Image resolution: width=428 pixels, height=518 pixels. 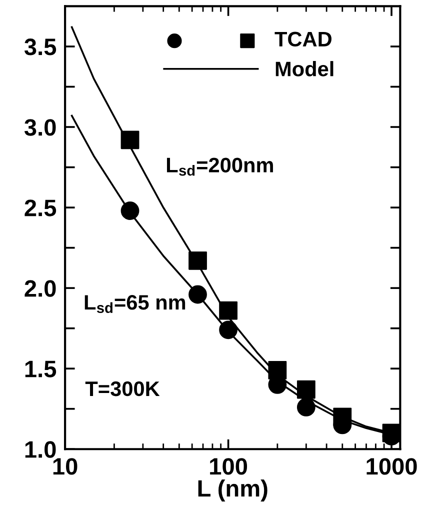 What do you see at coordinates (233, 490) in the screenshot?
I see `x-axis-title: L (nm)` at bounding box center [233, 490].